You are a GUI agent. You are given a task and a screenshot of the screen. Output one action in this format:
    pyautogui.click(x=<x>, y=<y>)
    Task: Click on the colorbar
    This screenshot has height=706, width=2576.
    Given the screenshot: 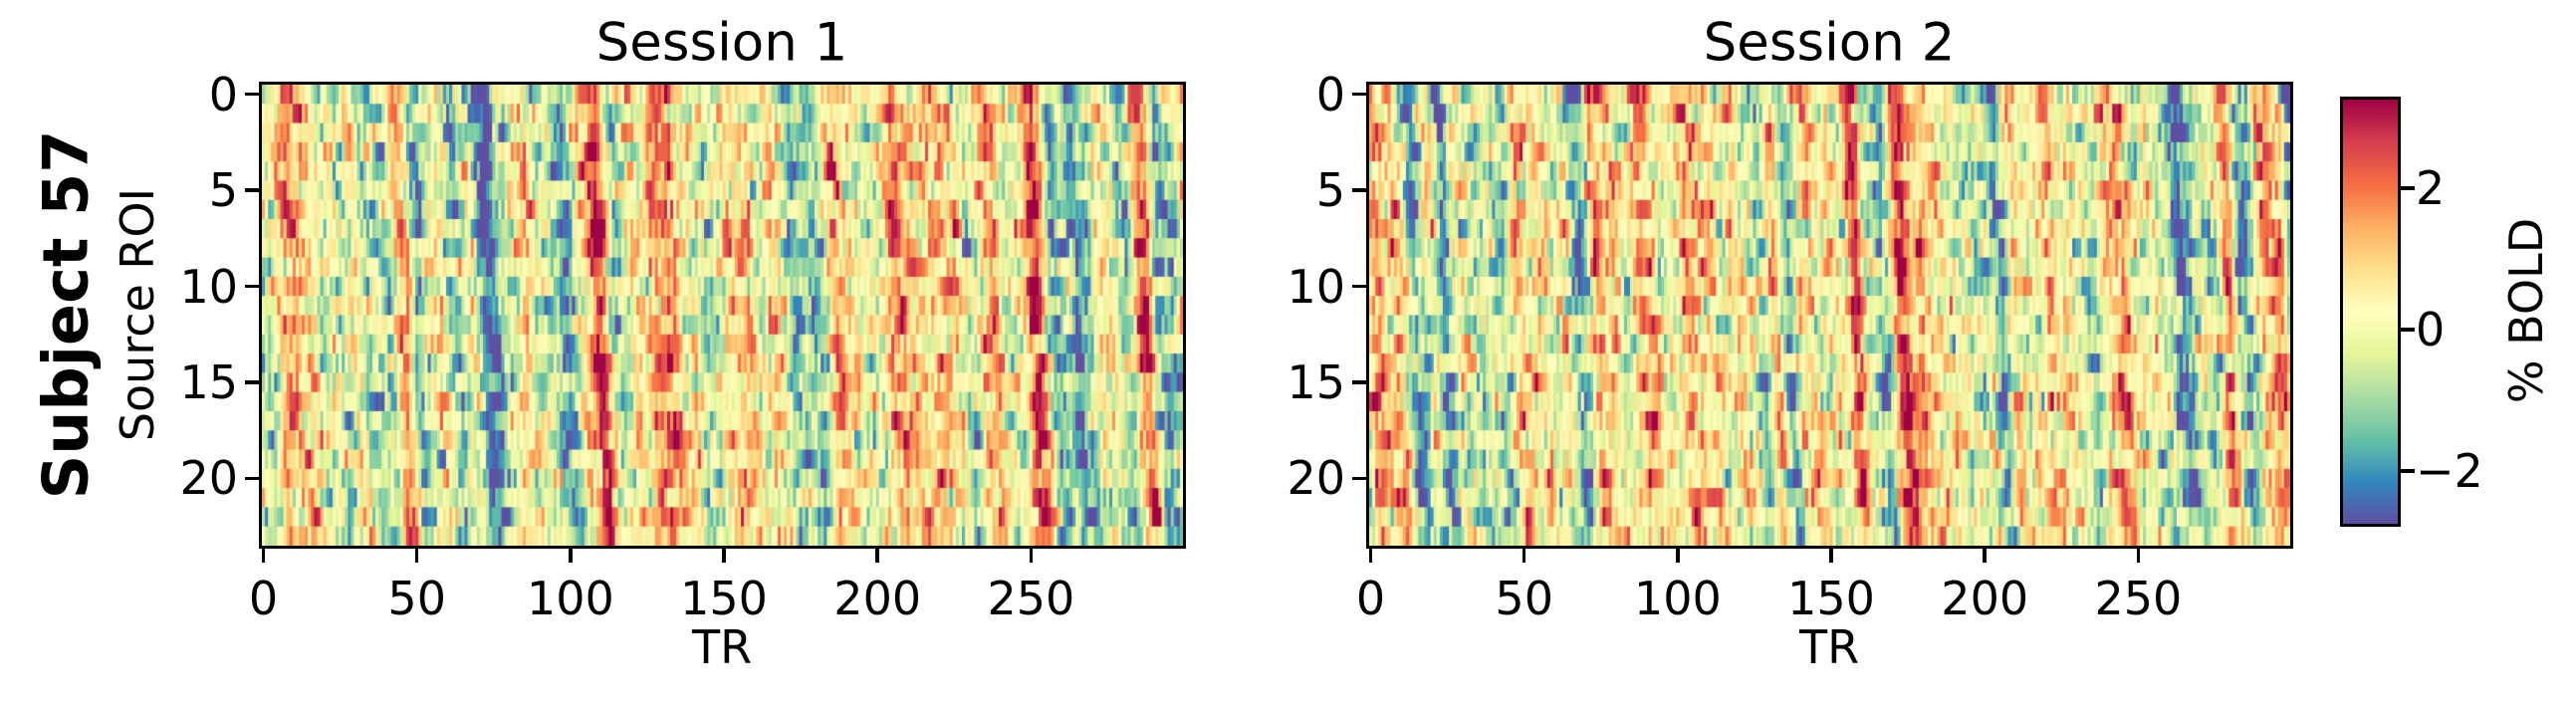 What is the action you would take?
    pyautogui.click(x=2370, y=312)
    